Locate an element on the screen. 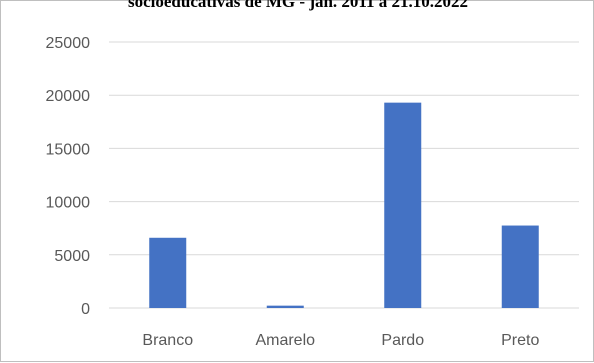 The height and width of the screenshot is (363, 594). y-tick-label-10000: 10000 is located at coordinates (68, 203).